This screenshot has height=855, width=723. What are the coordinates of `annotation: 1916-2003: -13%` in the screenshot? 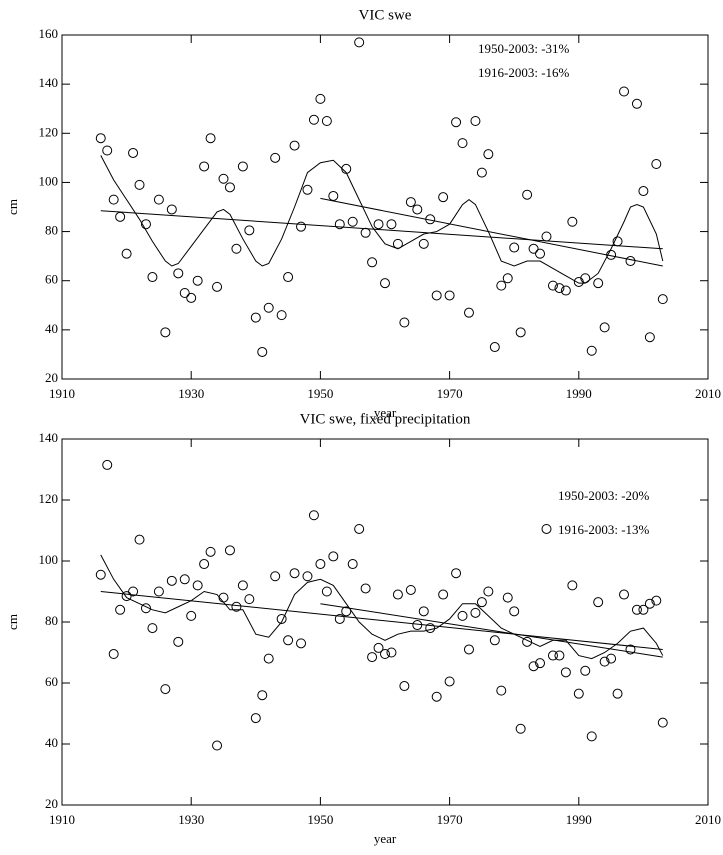 It's located at (604, 529).